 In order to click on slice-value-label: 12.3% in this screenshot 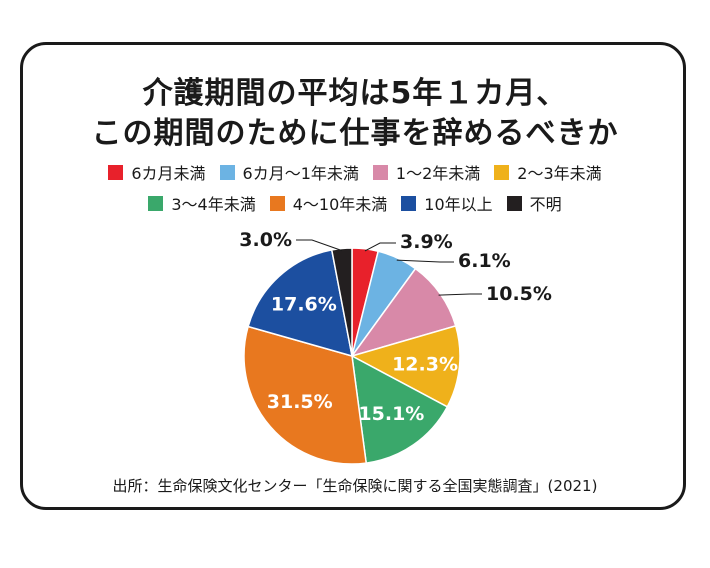, I will do `click(425, 365)`.